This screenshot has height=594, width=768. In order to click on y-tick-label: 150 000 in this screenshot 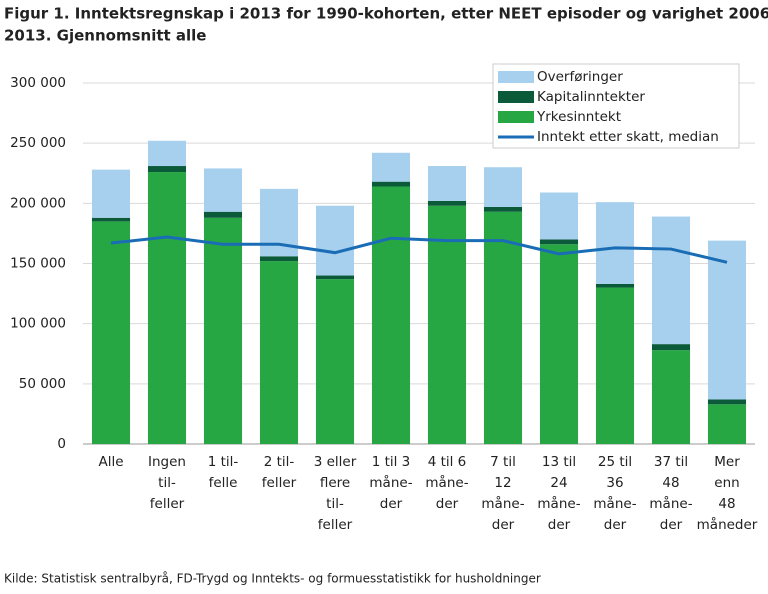, I will do `click(38, 264)`.